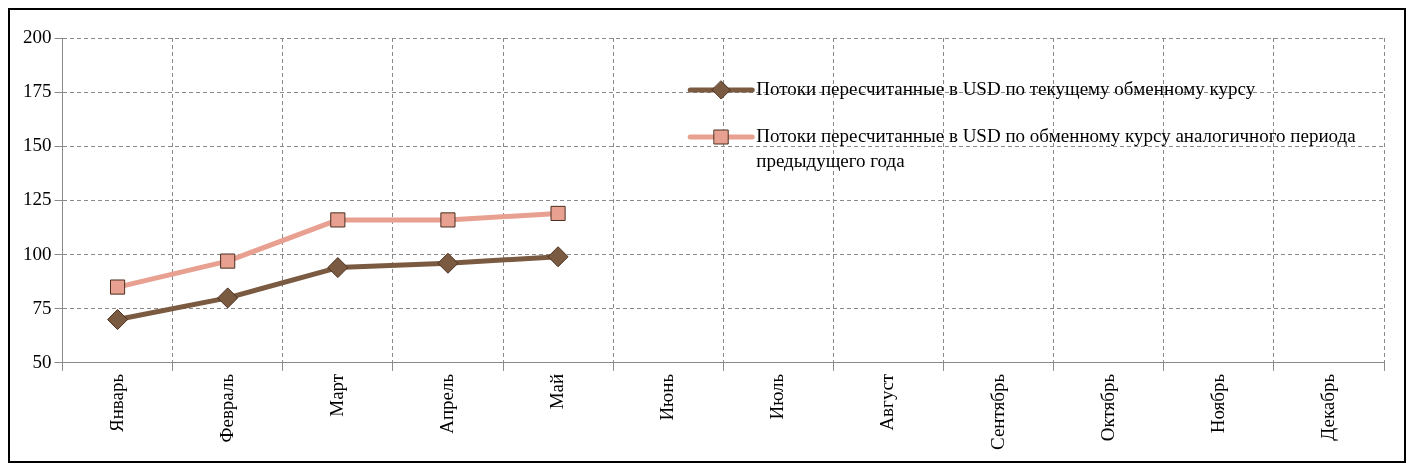 This screenshot has height=471, width=1414. I want to click on legend-label: Потоки пересчитанные в USD по обменному курсу аналогичного периода предыдущего года, so click(1056, 147).